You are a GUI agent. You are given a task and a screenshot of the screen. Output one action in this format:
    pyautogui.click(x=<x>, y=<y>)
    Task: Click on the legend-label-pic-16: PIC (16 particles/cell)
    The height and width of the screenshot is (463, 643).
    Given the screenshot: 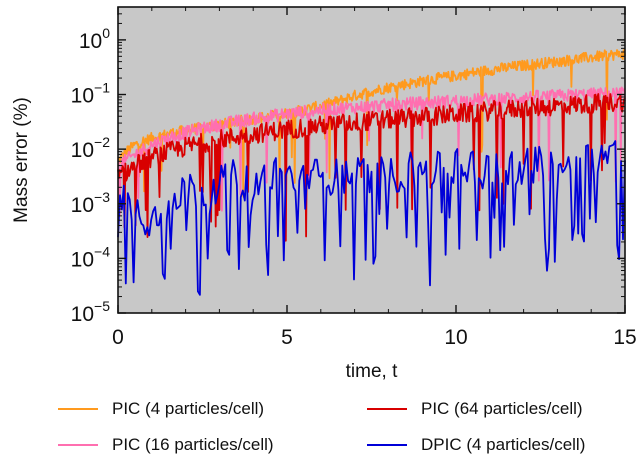 What is the action you would take?
    pyautogui.click(x=193, y=444)
    